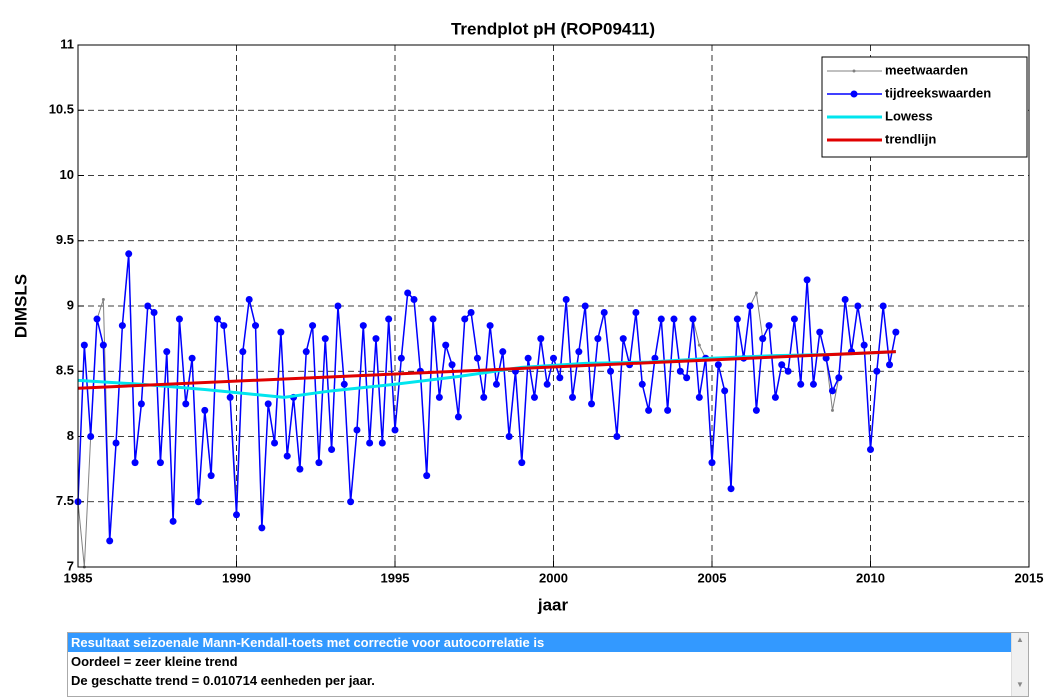 The image size is (1052, 697). What do you see at coordinates (553, 604) in the screenshot?
I see `x-axis-label: jaar` at bounding box center [553, 604].